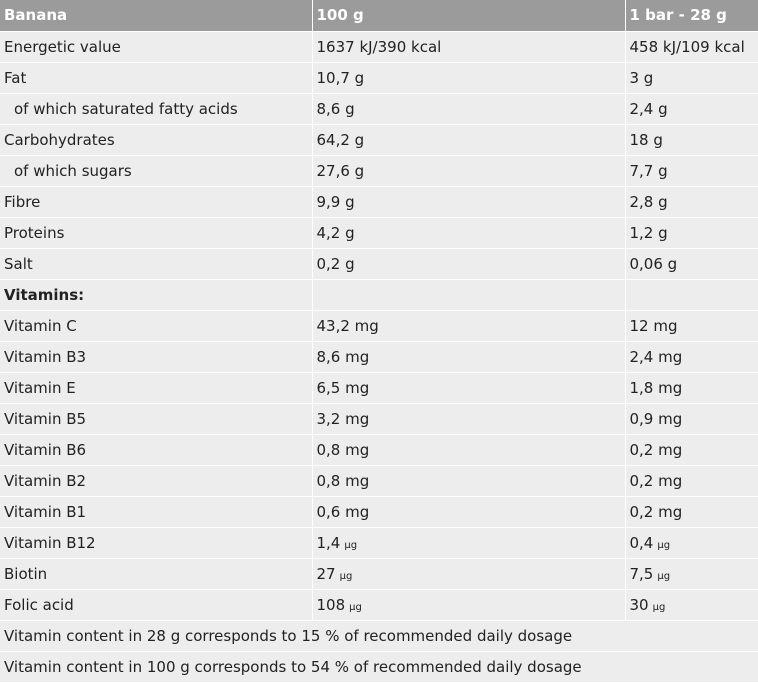 The image size is (758, 683). Describe the element at coordinates (691, 78) in the screenshot. I see `table-cell: 3 g` at that location.